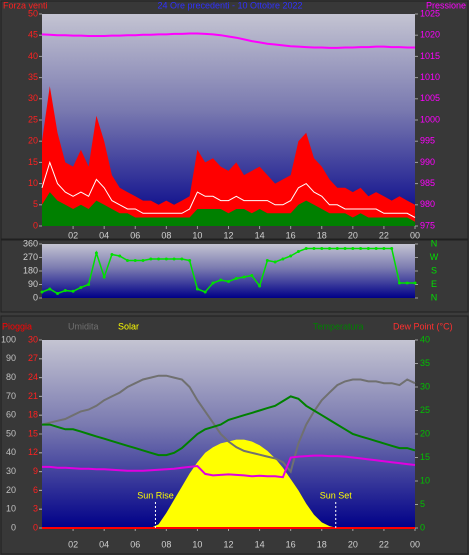  What do you see at coordinates (336, 495) in the screenshot?
I see `annotation: Sun Set` at bounding box center [336, 495].